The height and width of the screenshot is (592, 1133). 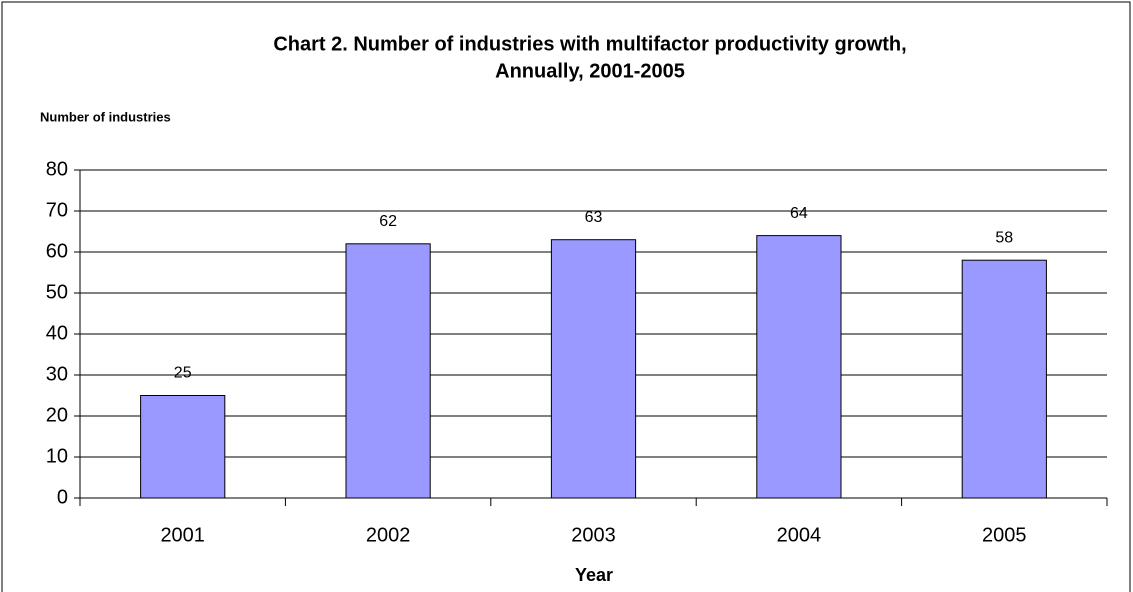 I want to click on x-tick-label: 2005, so click(x=1004, y=535).